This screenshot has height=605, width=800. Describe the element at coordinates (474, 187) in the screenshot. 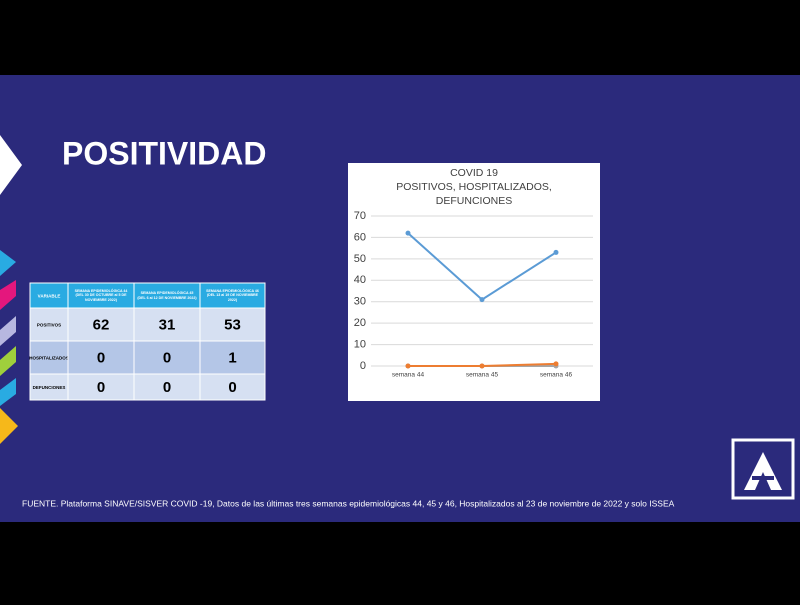

I see `chart-title: POSITIVOS, HOSPITALIZADOS,` at that location.